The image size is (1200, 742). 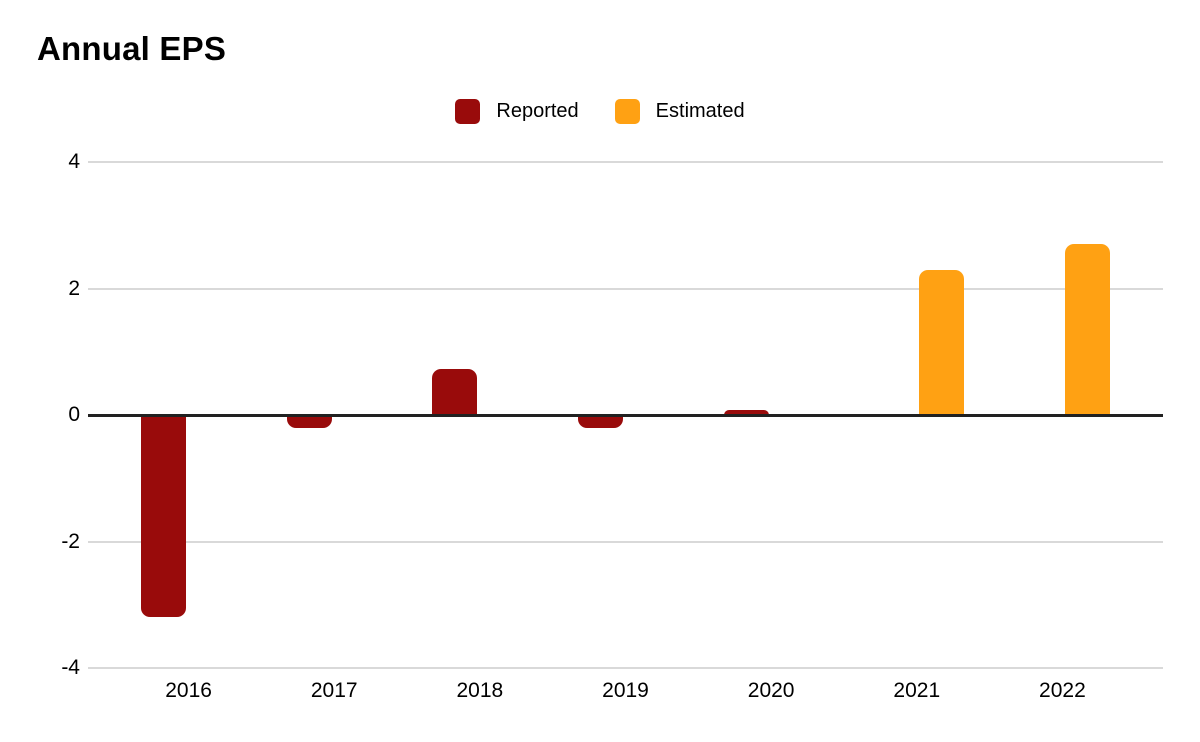 I want to click on legend-item-reported: Reported, so click(x=517, y=111).